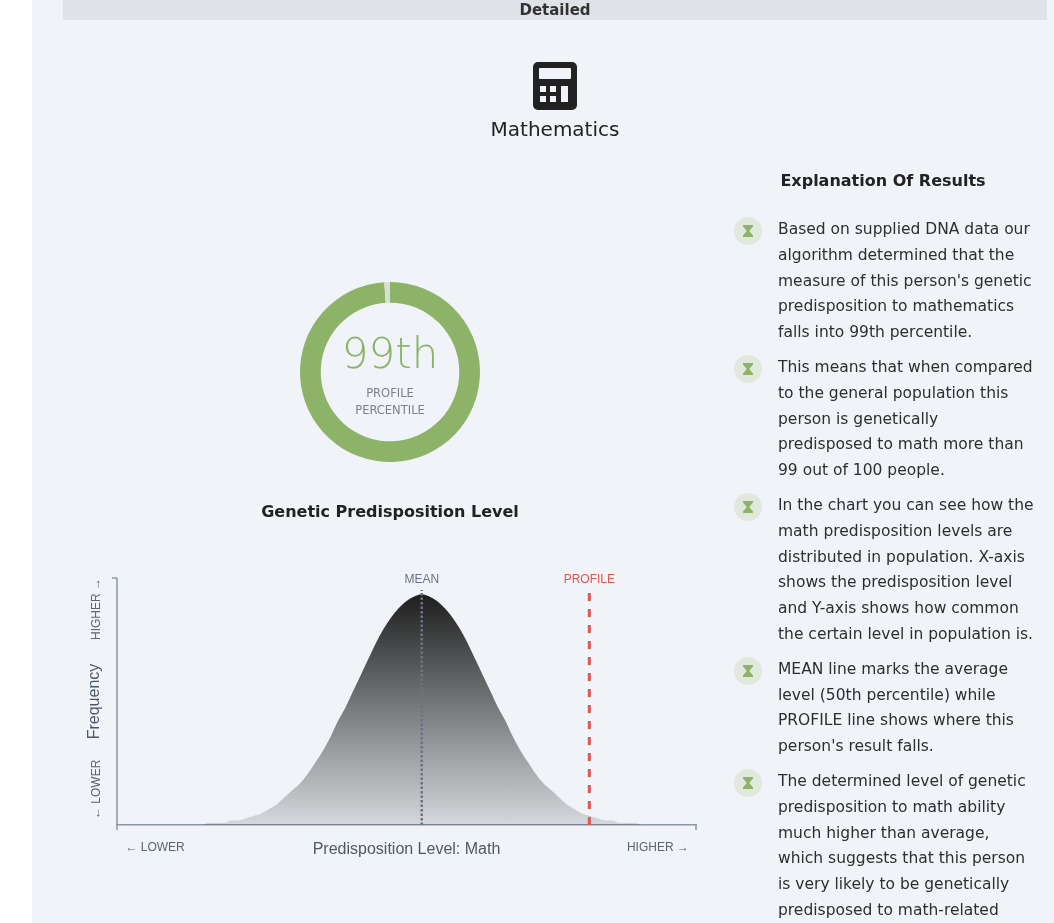 Image resolution: width=1054 pixels, height=923 pixels. I want to click on text: Mathematics, so click(555, 129).